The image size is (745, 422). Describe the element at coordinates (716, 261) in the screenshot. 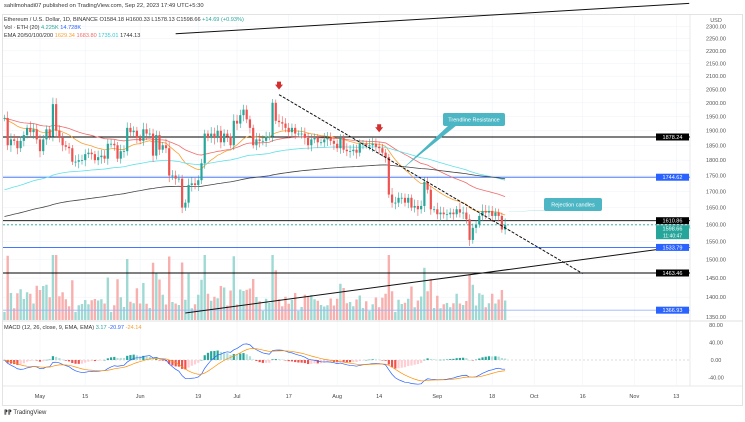

I see `y-tick-label: 1500.00` at that location.